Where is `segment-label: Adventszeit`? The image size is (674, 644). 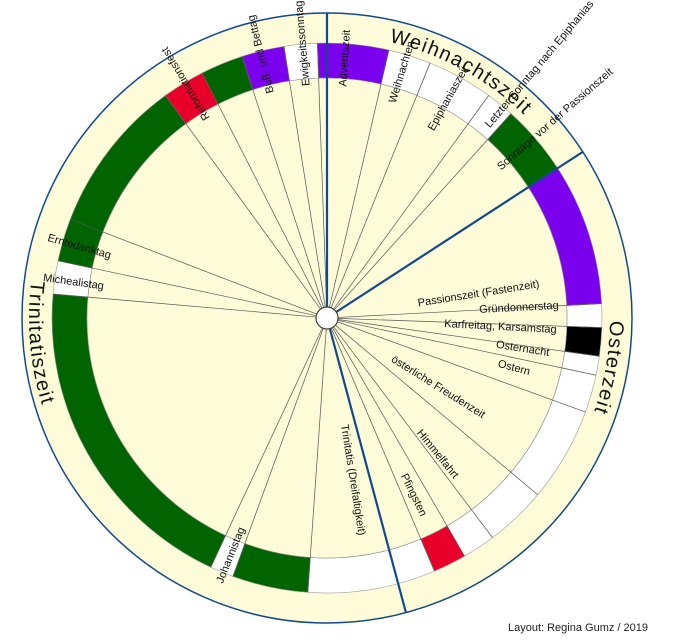 segment-label: Adventszeit is located at coordinates (345, 58).